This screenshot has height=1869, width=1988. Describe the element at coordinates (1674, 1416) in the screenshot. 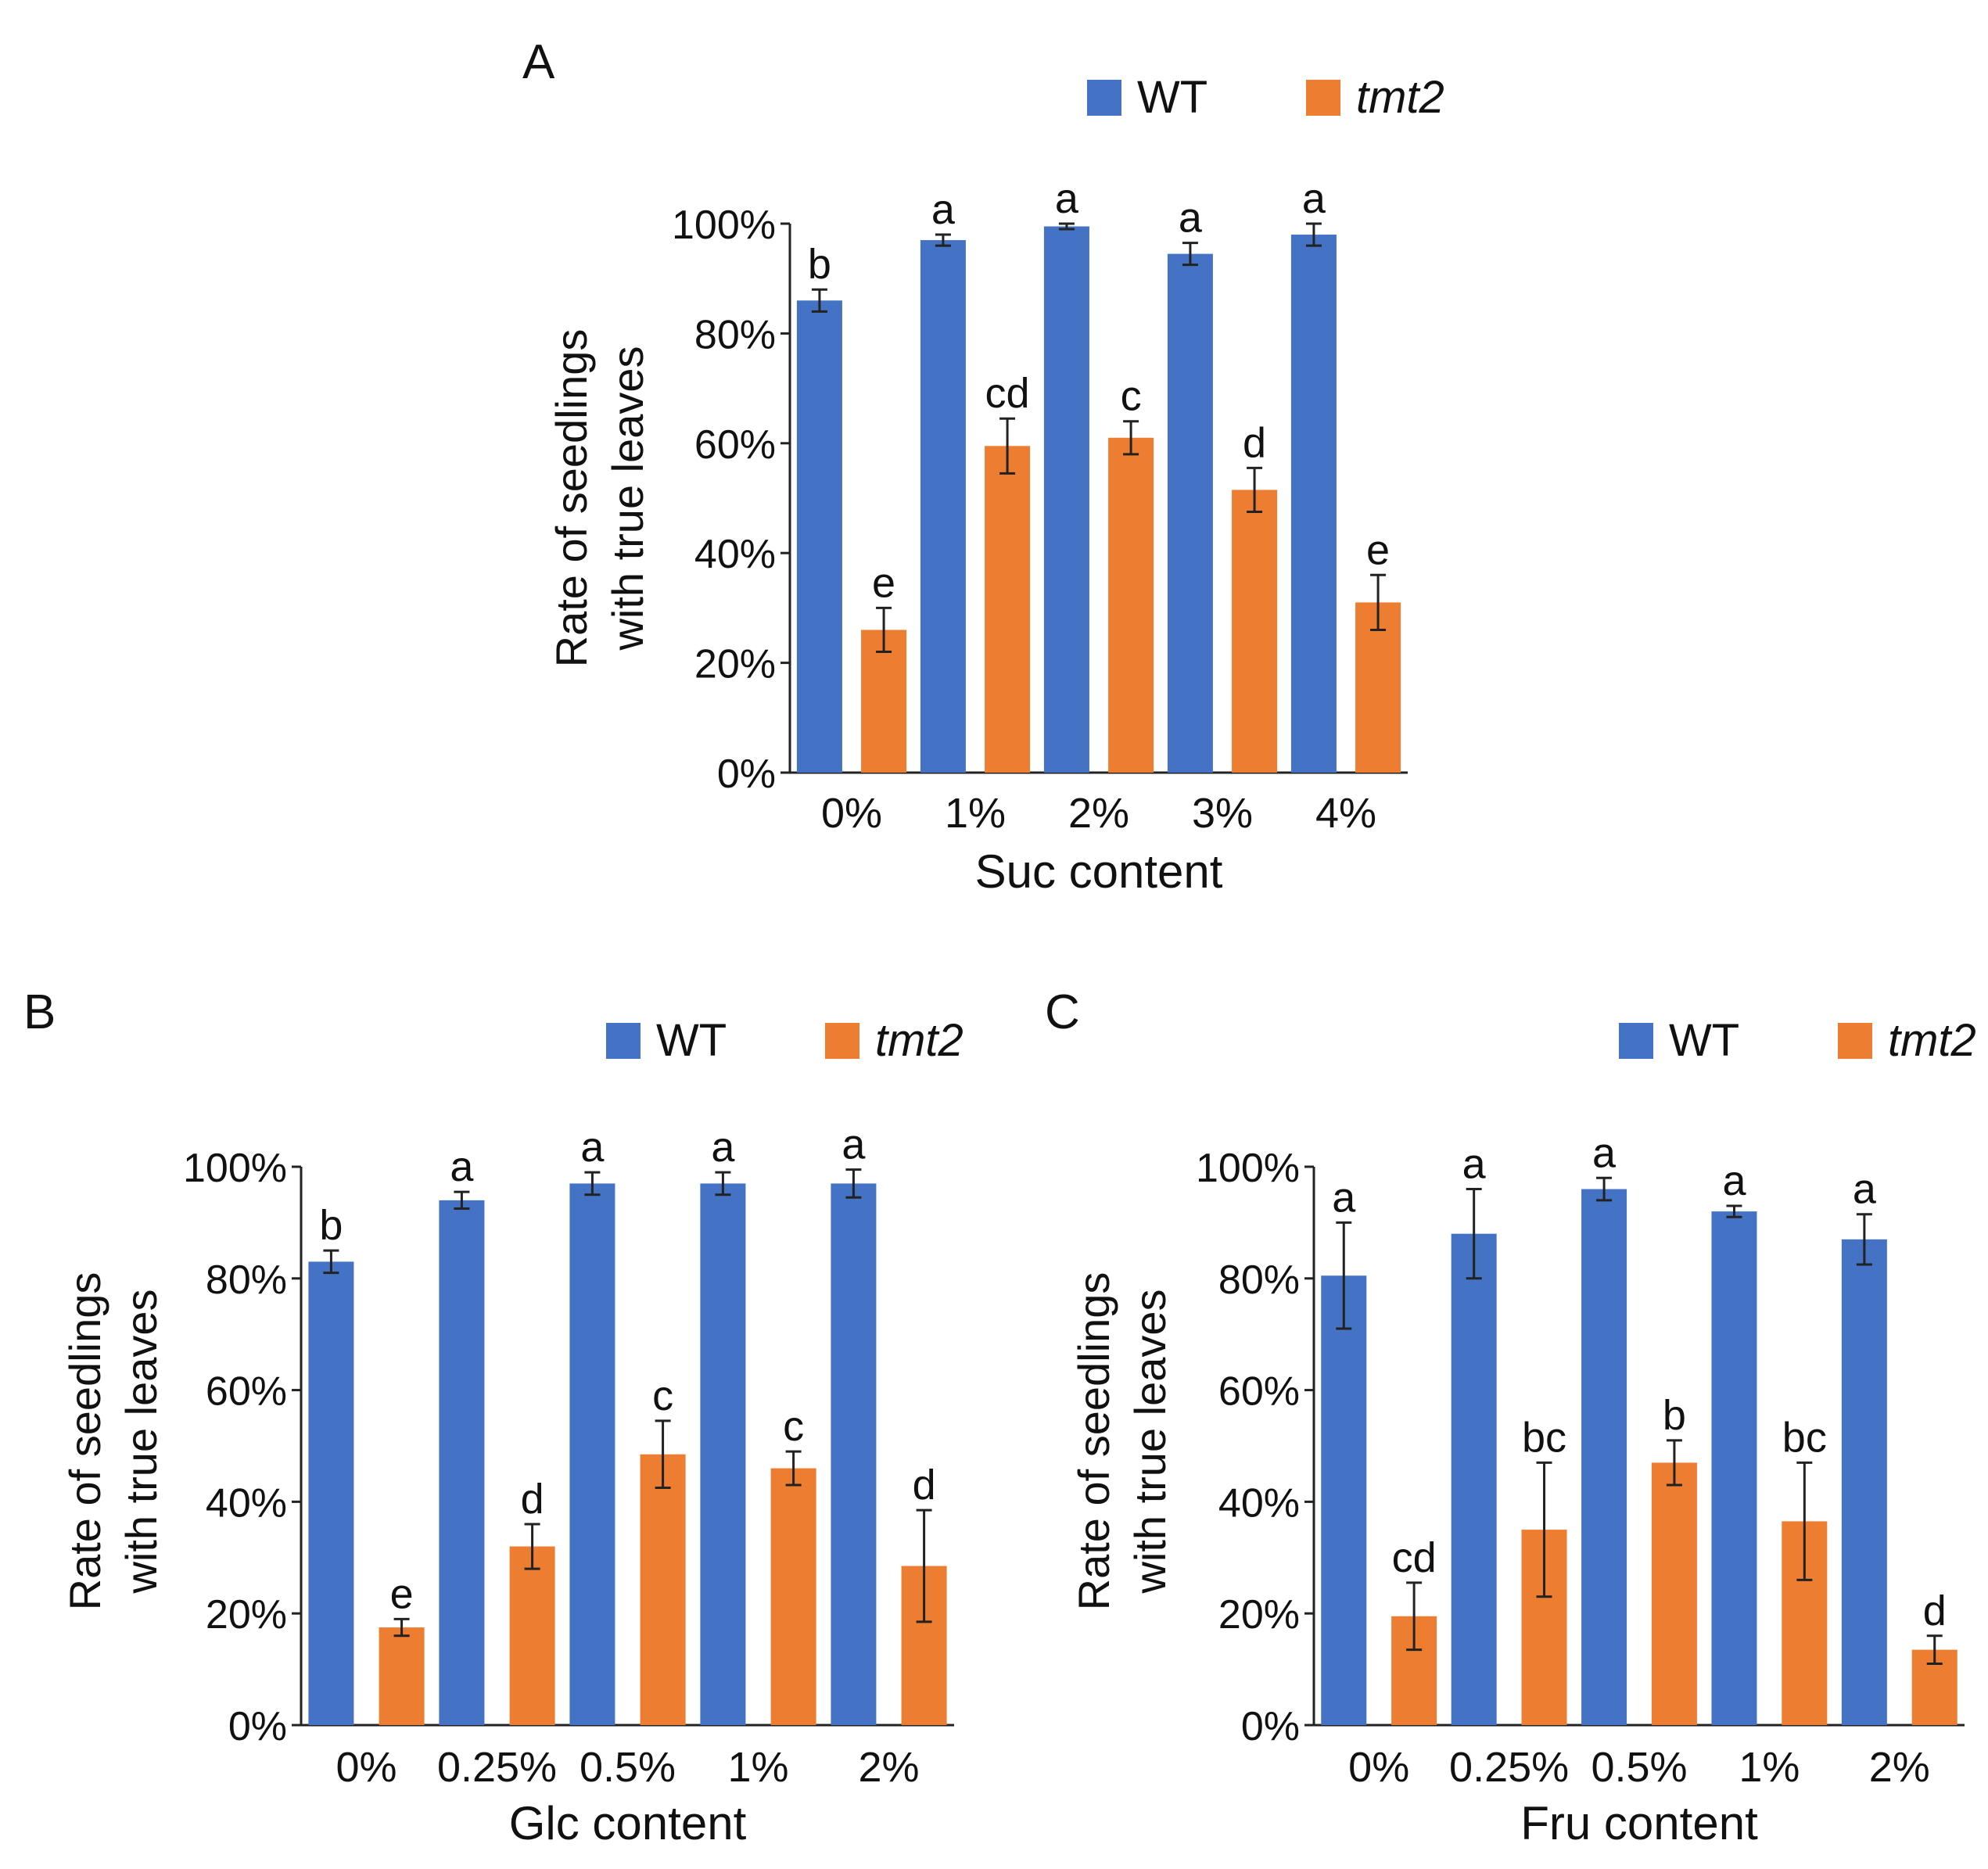

I see `significance-letter-tmt2: b` at that location.